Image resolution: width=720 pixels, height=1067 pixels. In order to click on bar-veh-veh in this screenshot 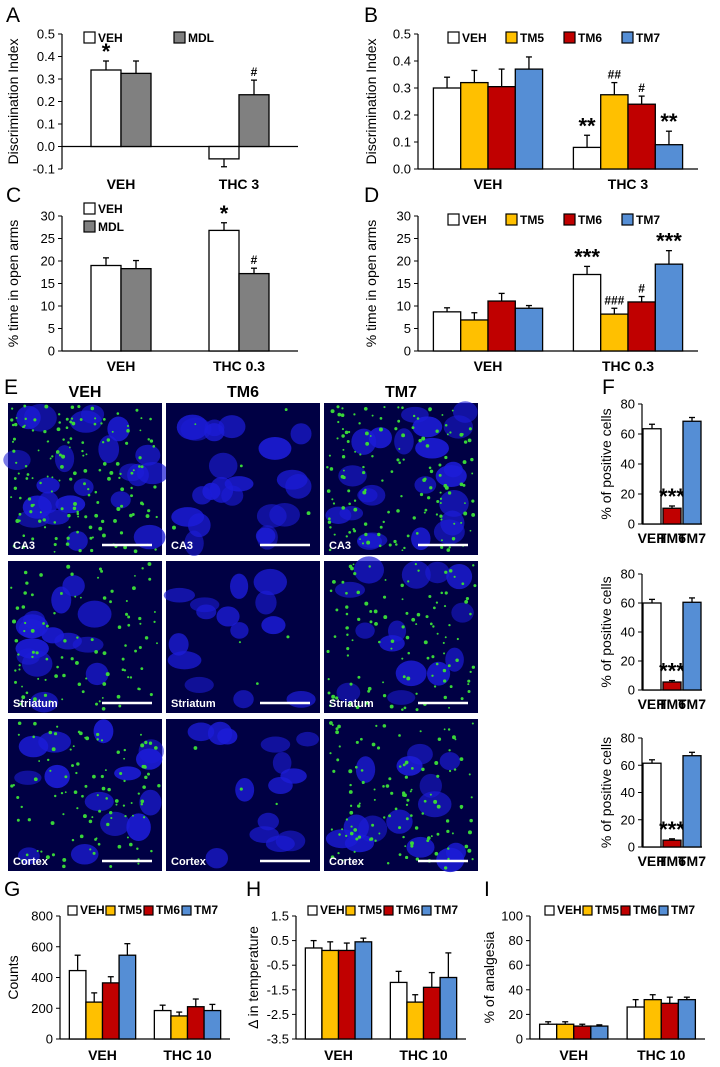, I will do `click(313, 993)`.